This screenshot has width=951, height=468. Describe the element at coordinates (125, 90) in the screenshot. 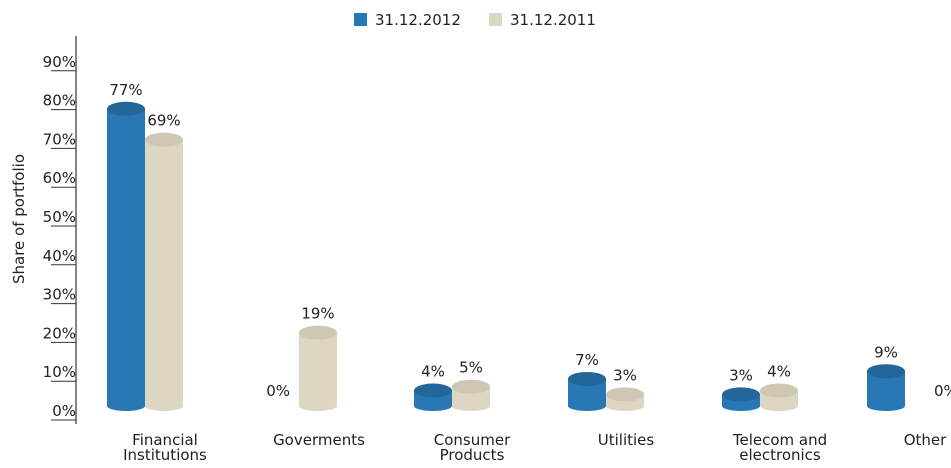

I see `data-label: 77%` at that location.